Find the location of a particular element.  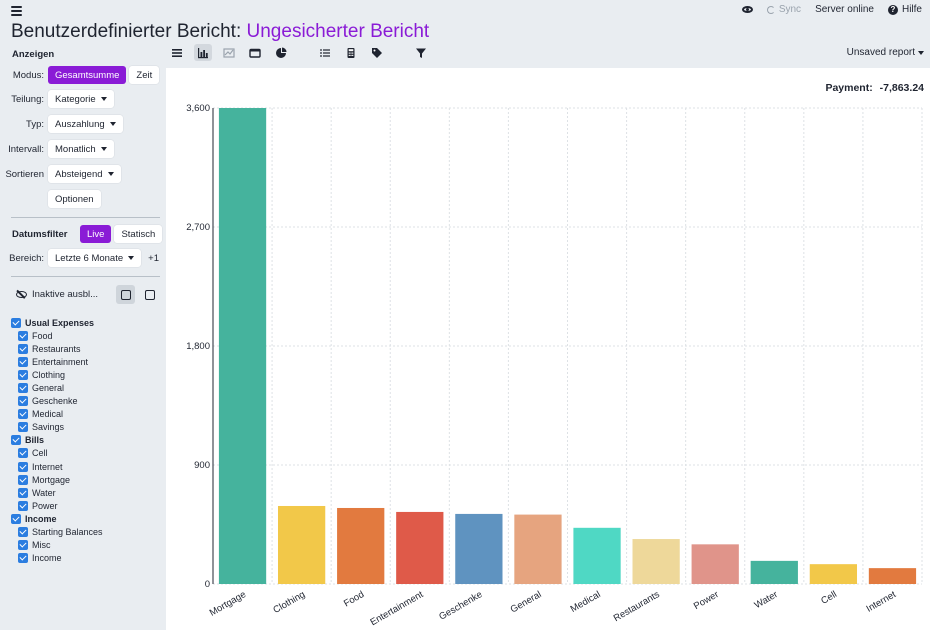

split-label: Teilung: is located at coordinates (27, 99).